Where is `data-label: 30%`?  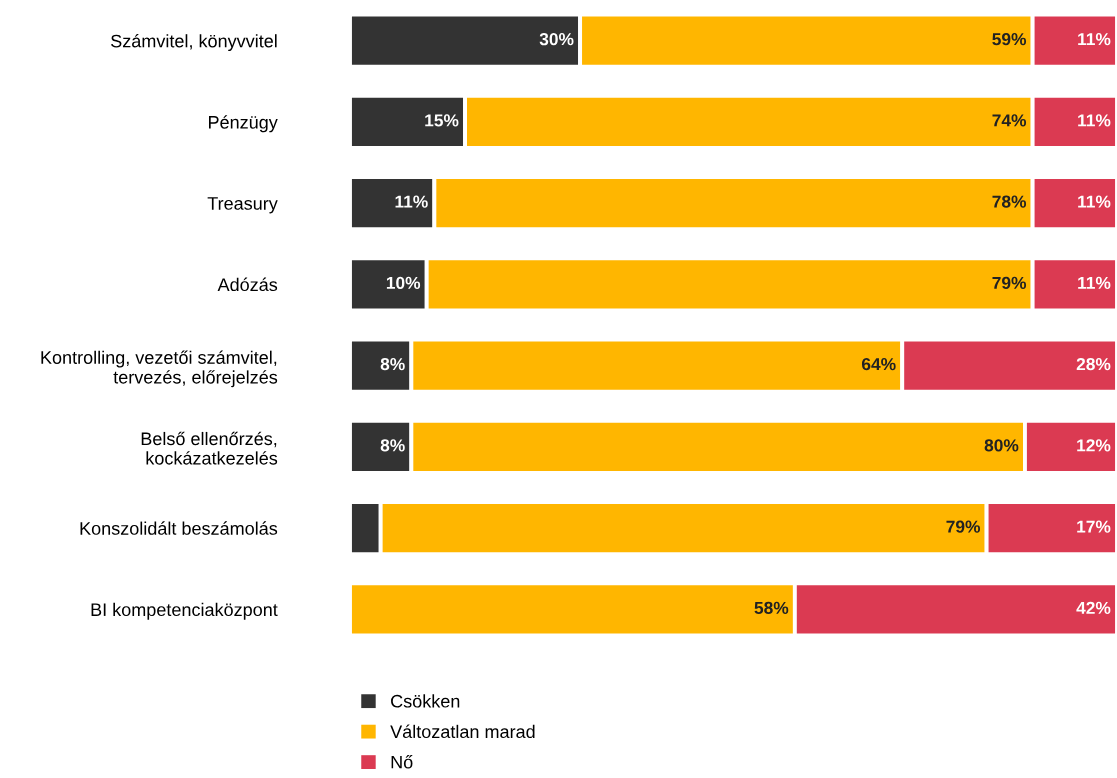
data-label: 30% is located at coordinates (556, 39).